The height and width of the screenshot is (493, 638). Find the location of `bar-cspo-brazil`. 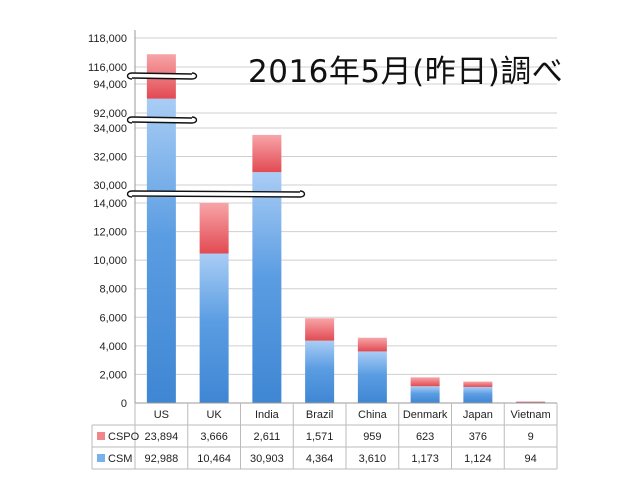

bar-cspo-brazil is located at coordinates (320, 329).